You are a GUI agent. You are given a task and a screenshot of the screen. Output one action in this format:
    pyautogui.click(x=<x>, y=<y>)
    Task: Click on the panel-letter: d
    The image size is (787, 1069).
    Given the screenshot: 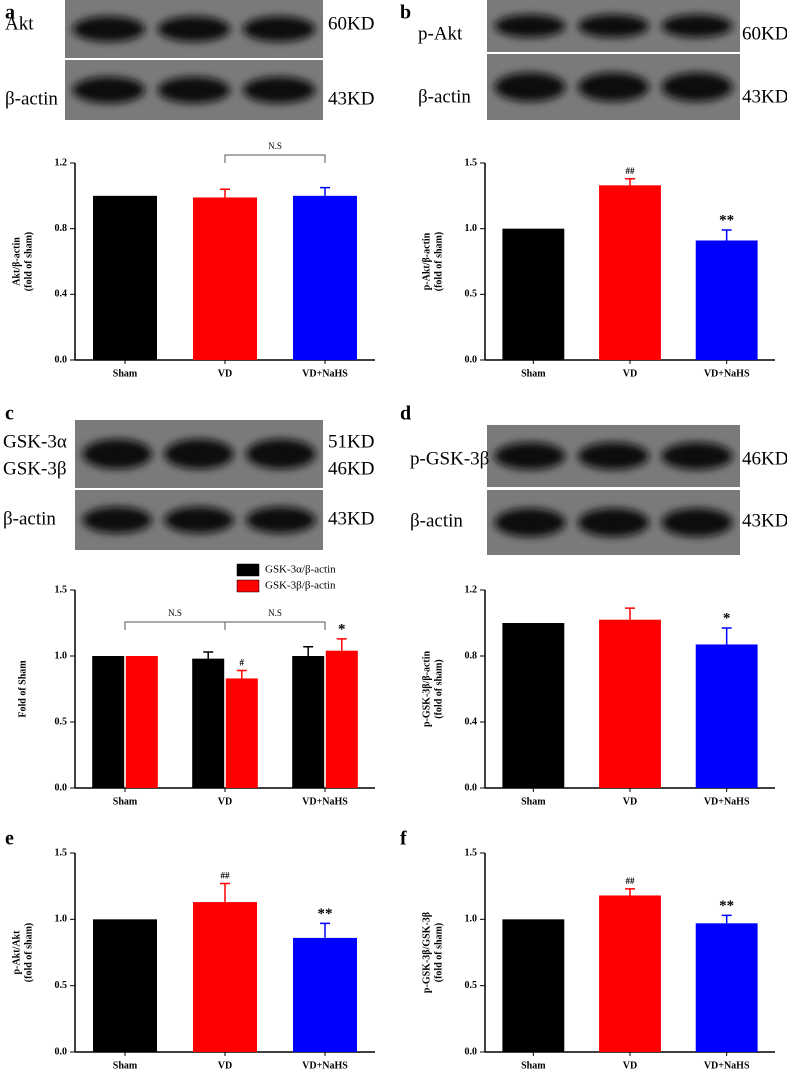 What is the action you would take?
    pyautogui.click(x=405, y=414)
    